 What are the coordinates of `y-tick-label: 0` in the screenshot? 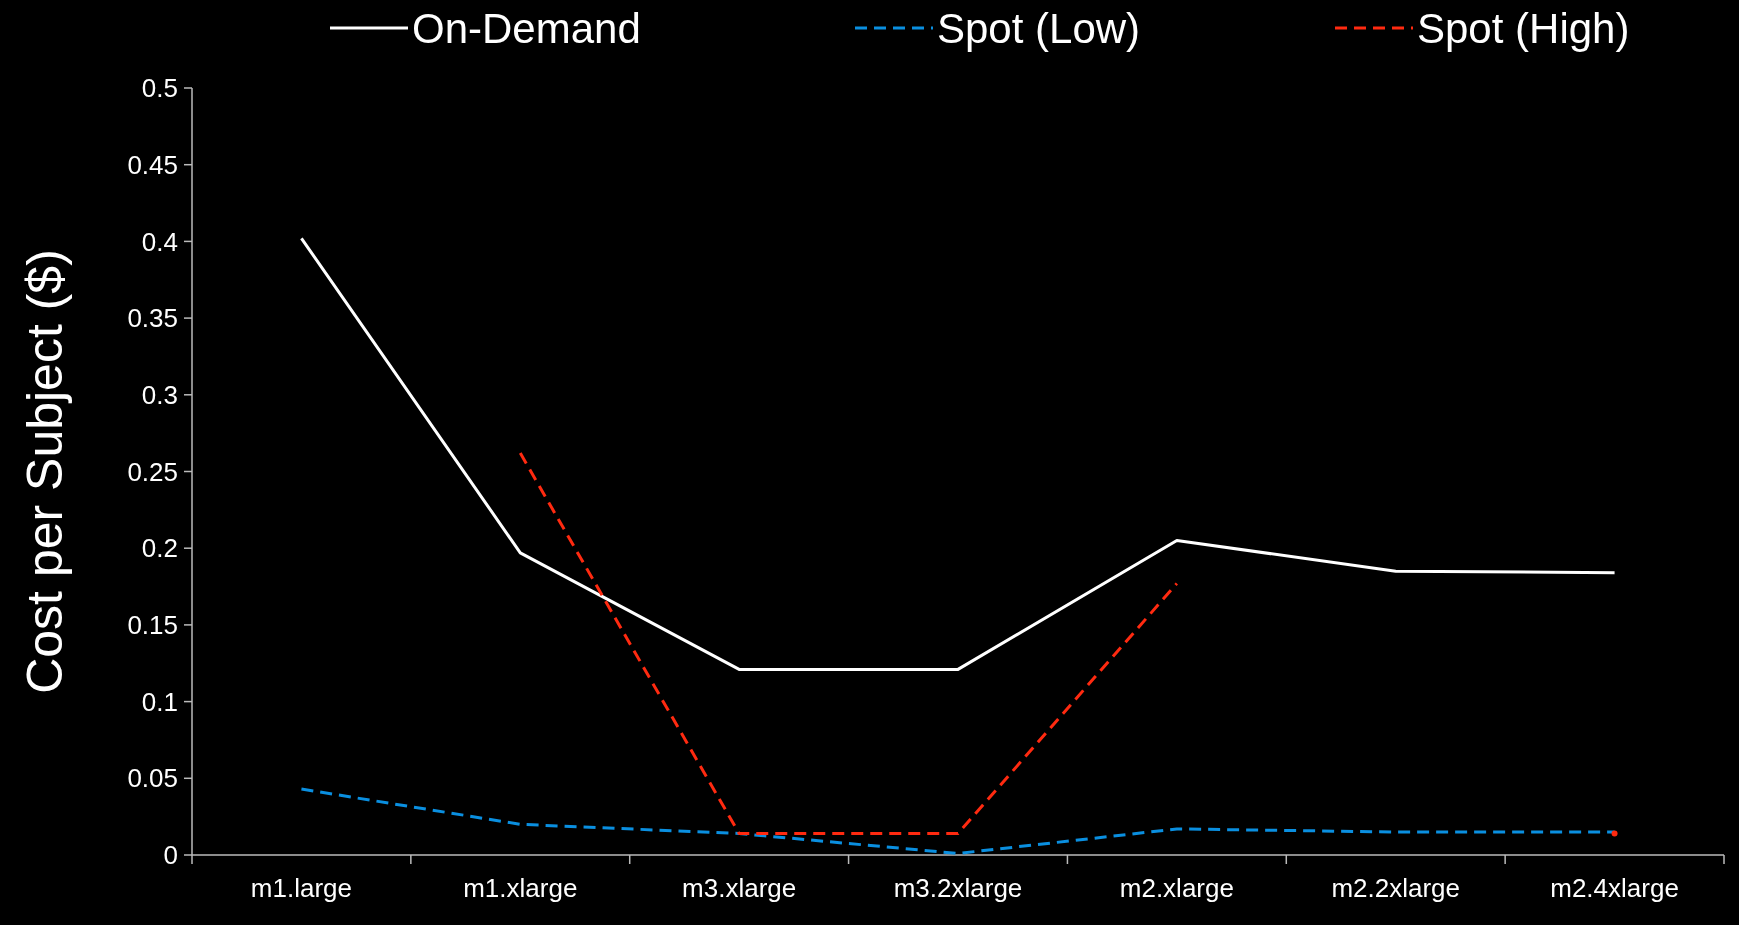 It's located at (170, 855).